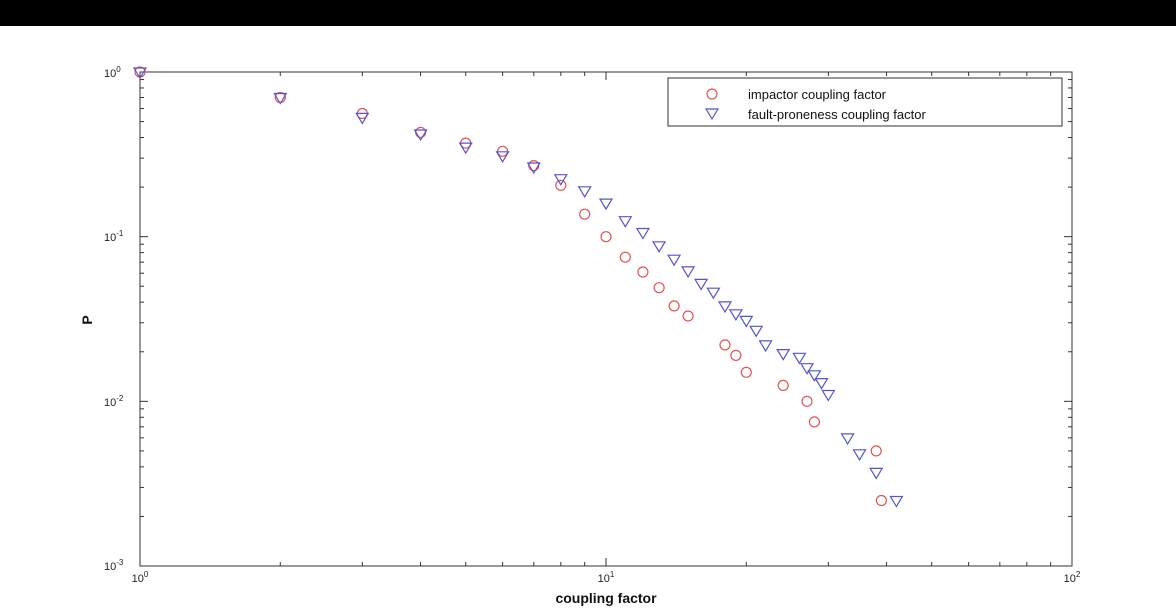  I want to click on legend-box, so click(865, 102).